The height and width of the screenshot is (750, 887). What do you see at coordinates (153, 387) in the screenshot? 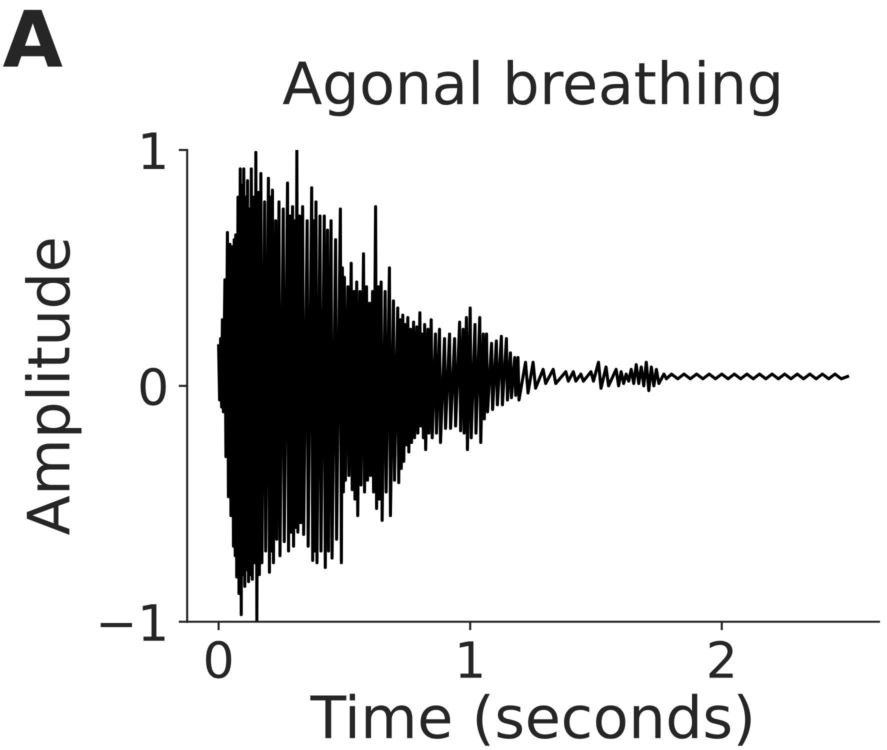
I see `y-tick-label: 0` at bounding box center [153, 387].